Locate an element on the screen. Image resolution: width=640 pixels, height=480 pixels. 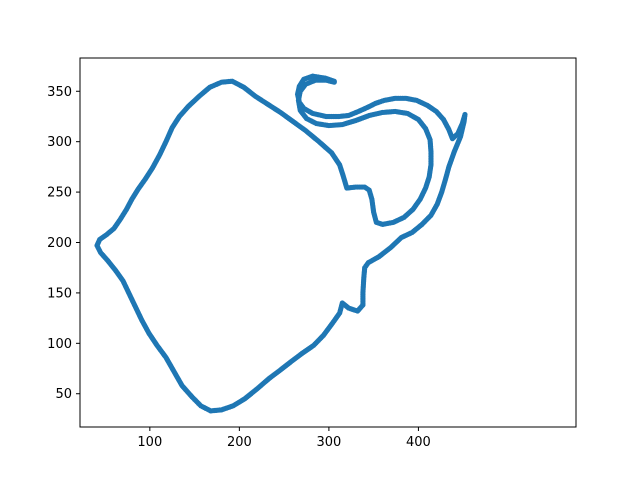
y-tick-label: 200 is located at coordinates (59, 243).